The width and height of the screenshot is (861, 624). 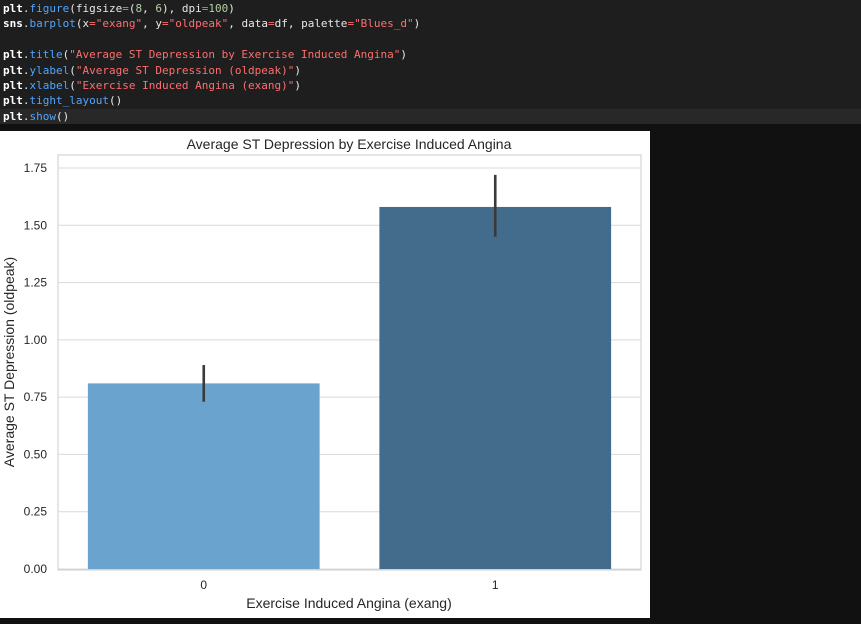 I want to click on code-token: 8, so click(x=139, y=8).